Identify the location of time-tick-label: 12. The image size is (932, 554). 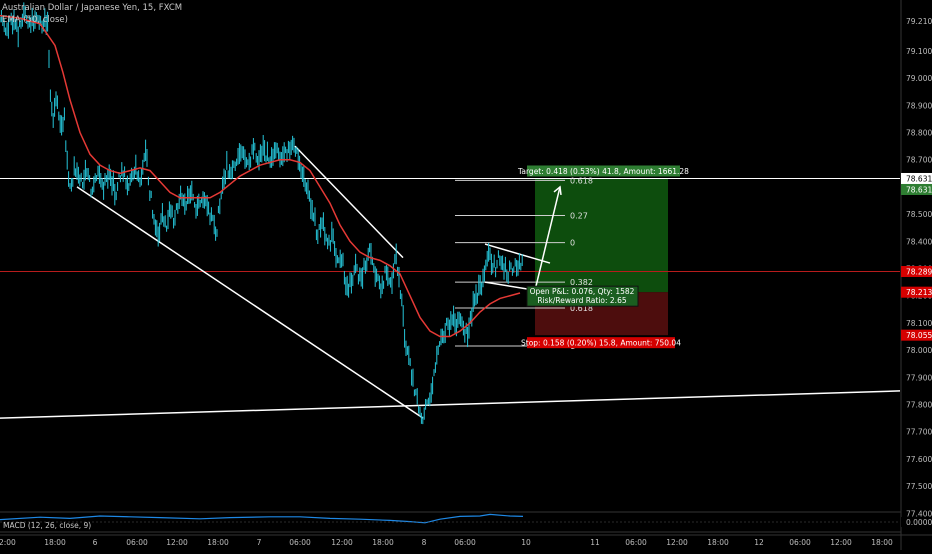
(759, 542).